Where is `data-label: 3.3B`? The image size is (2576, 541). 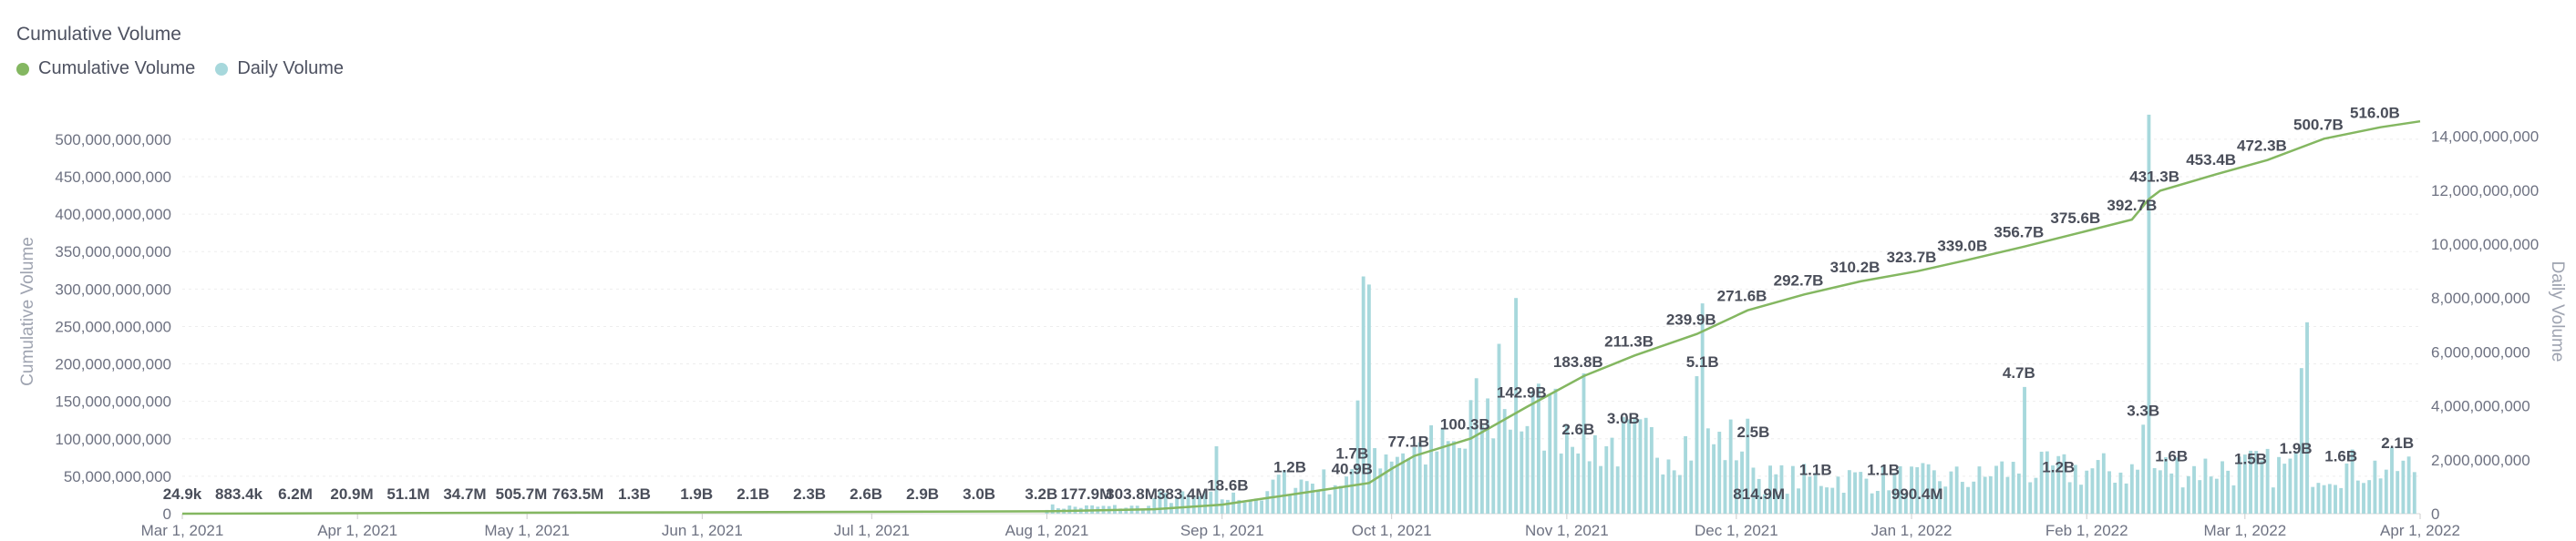
data-label: 3.3B is located at coordinates (2143, 410).